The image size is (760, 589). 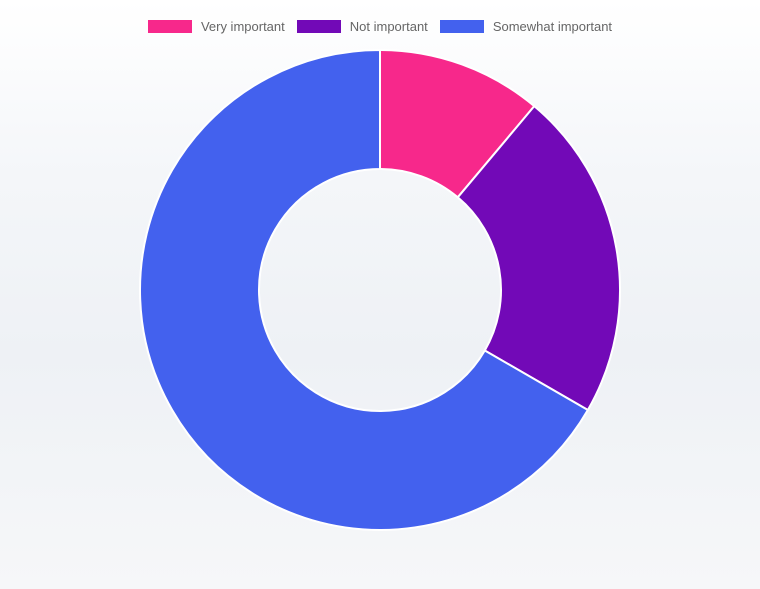 What do you see at coordinates (318, 26) in the screenshot?
I see `legend-swatch-not-important` at bounding box center [318, 26].